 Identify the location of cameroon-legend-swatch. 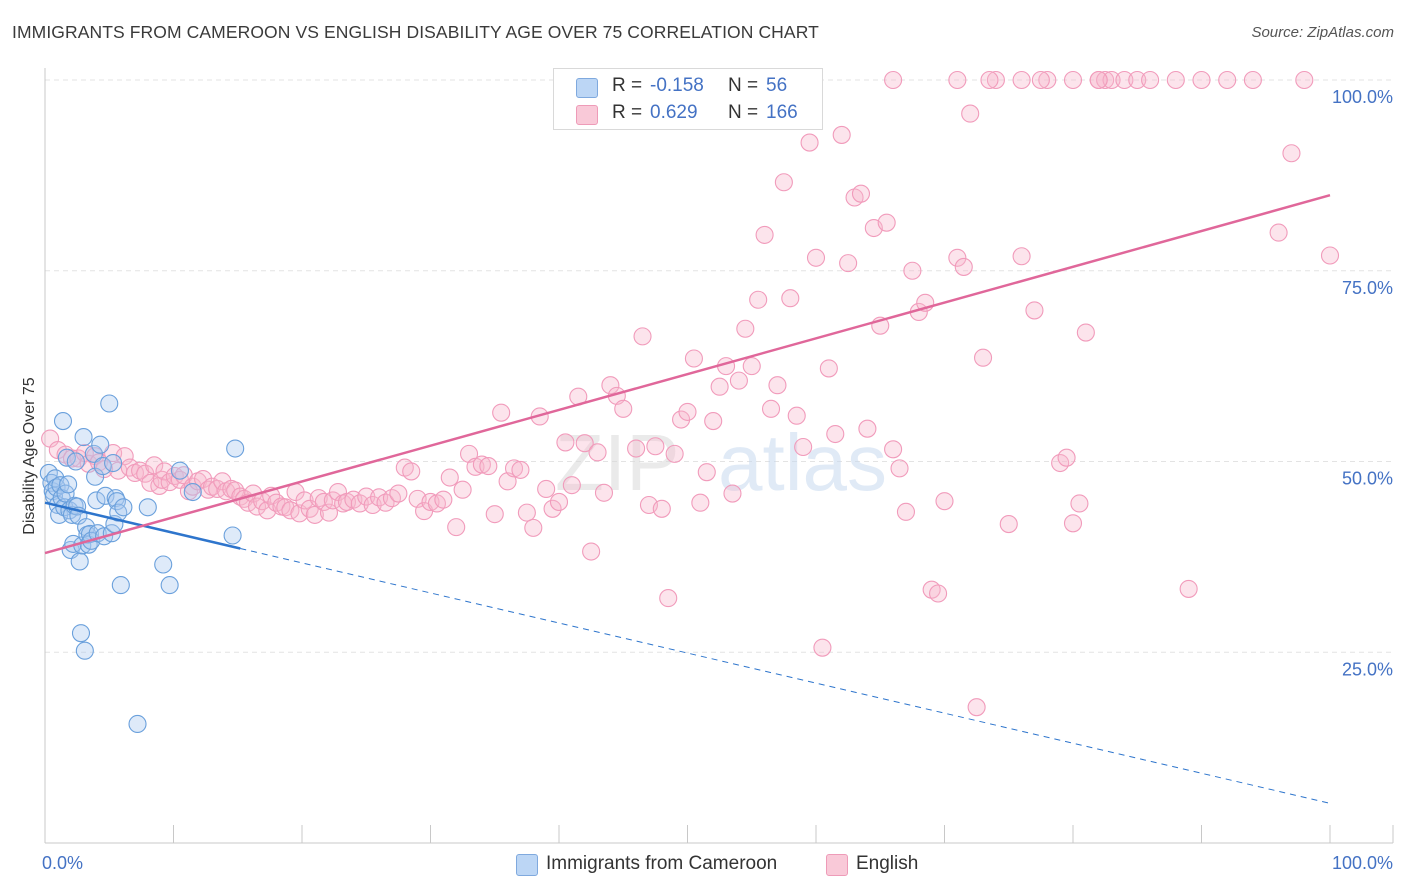
(527, 865).